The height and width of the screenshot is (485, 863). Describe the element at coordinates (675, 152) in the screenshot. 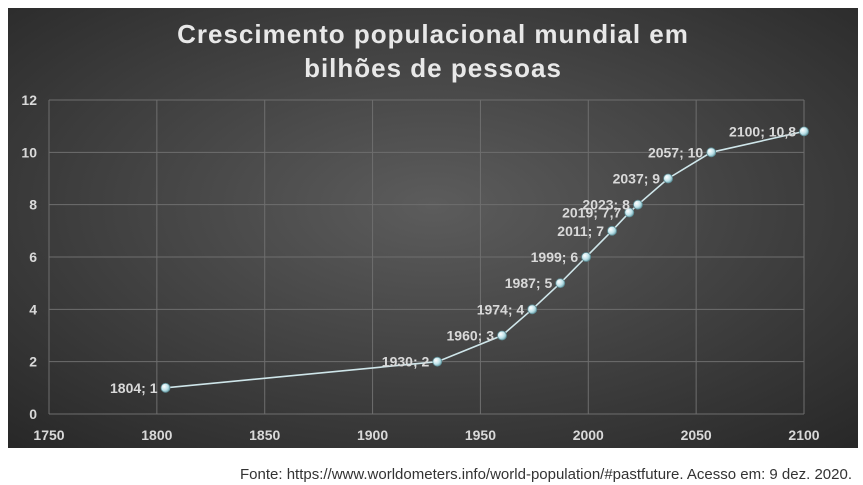

I see `data-label: 2057; 10` at that location.